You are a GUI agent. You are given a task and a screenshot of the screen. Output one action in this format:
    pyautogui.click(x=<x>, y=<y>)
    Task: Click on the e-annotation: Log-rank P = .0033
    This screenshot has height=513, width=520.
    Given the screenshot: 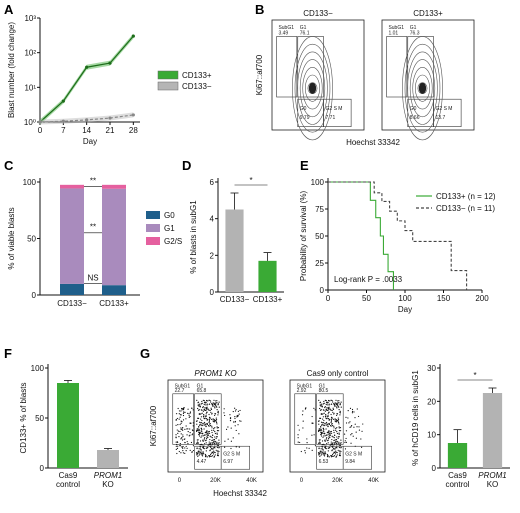 What is the action you would take?
    pyautogui.click(x=368, y=279)
    